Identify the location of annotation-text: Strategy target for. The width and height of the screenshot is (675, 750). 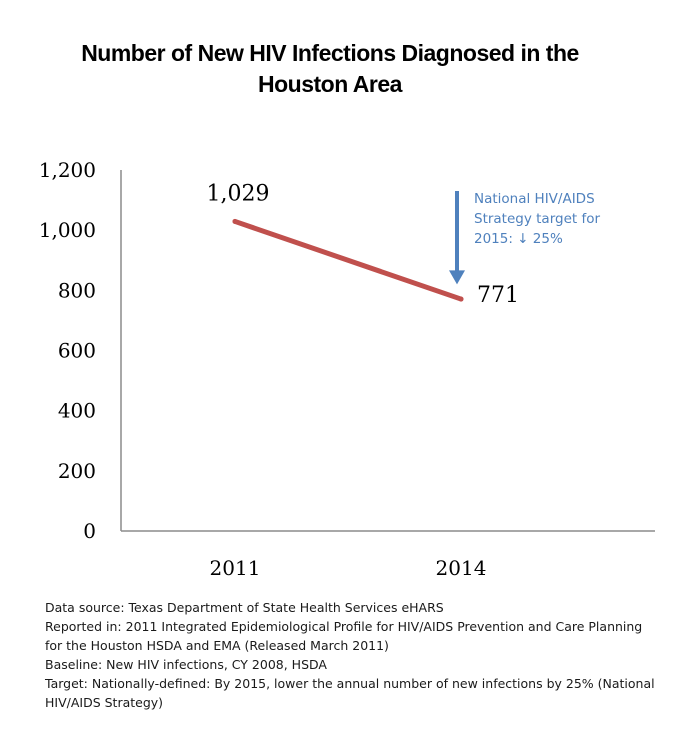
(537, 219).